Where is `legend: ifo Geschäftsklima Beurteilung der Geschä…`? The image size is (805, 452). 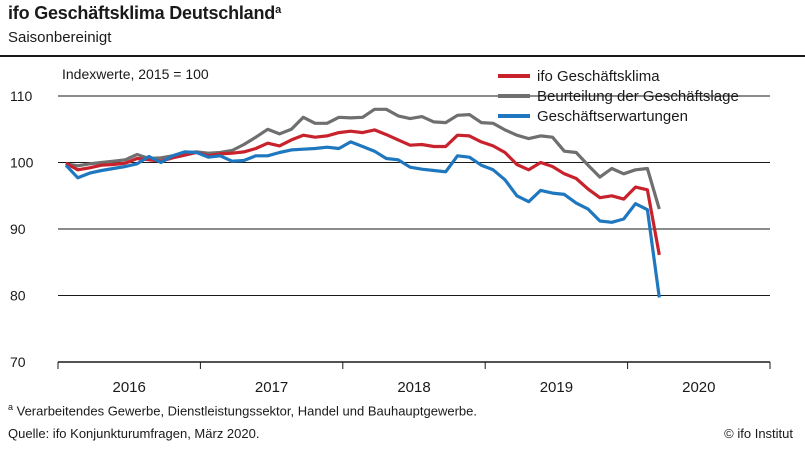
legend: ifo Geschäftsklima Beurteilung der Geschä… is located at coordinates (618, 96).